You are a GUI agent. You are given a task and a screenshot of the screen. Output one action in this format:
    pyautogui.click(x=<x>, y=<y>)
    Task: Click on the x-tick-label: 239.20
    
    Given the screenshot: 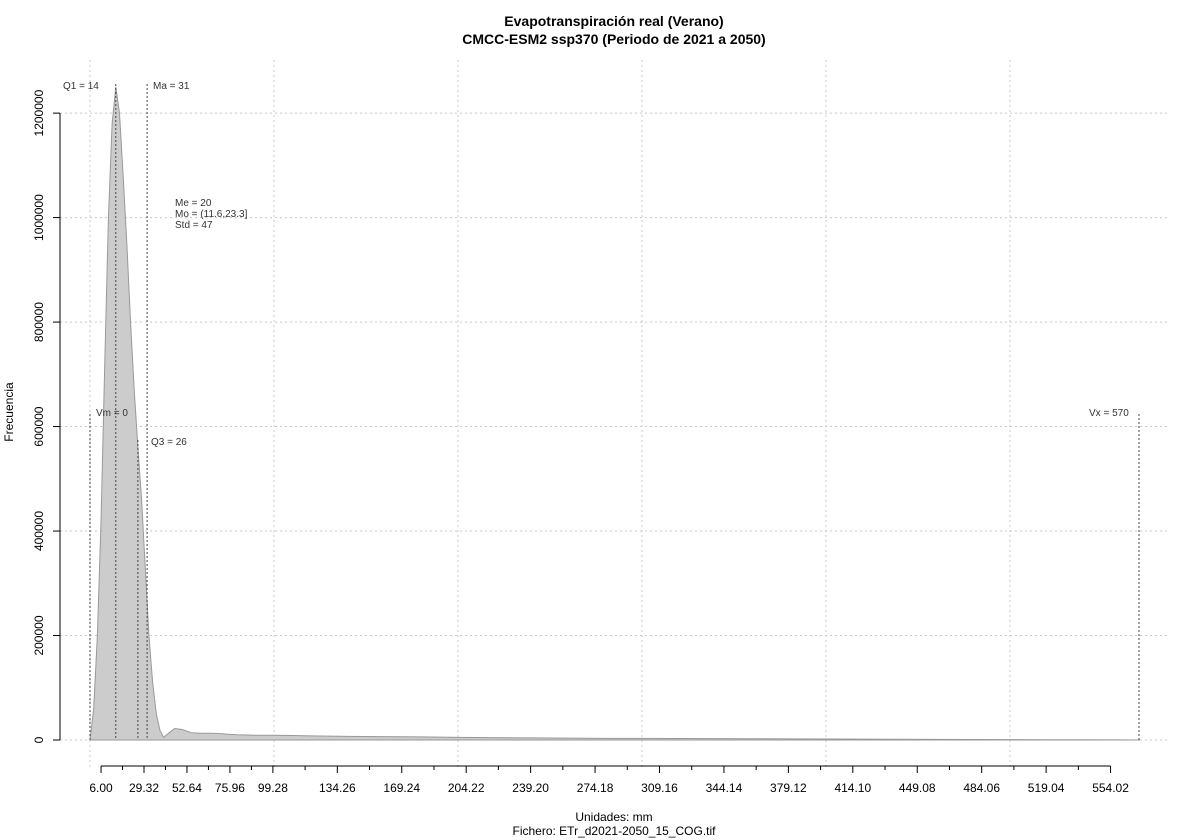 What is the action you would take?
    pyautogui.click(x=530, y=788)
    